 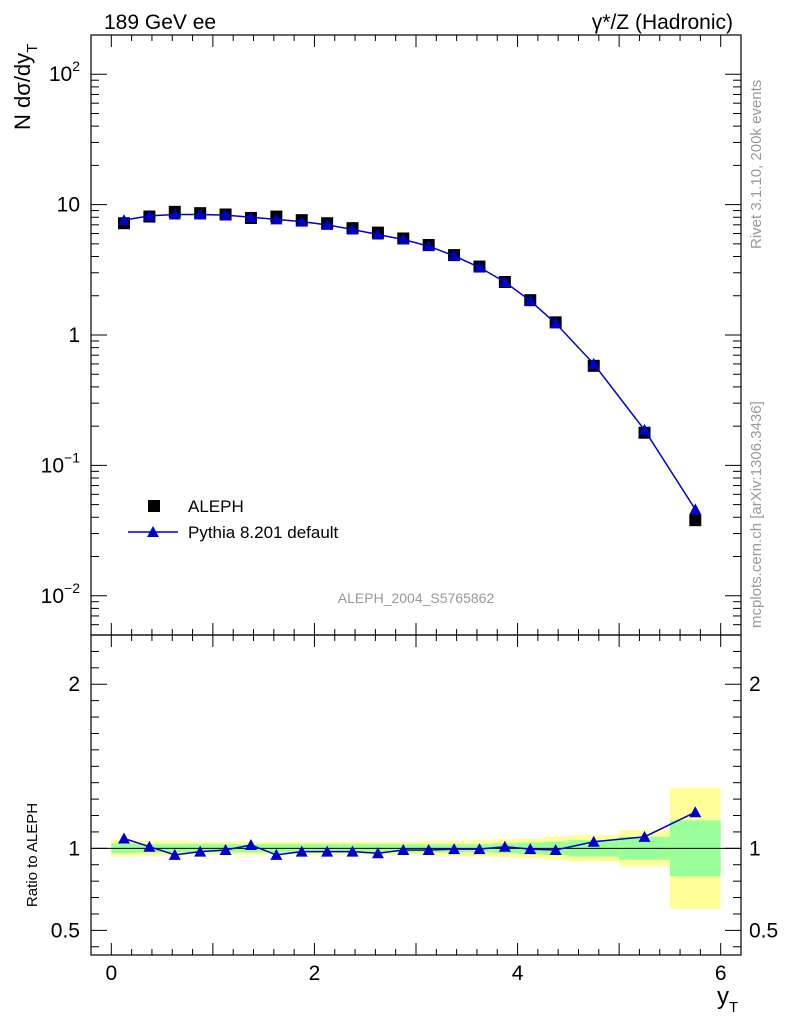 I want to click on y-axis-title-top-sub: T, so click(x=32, y=48).